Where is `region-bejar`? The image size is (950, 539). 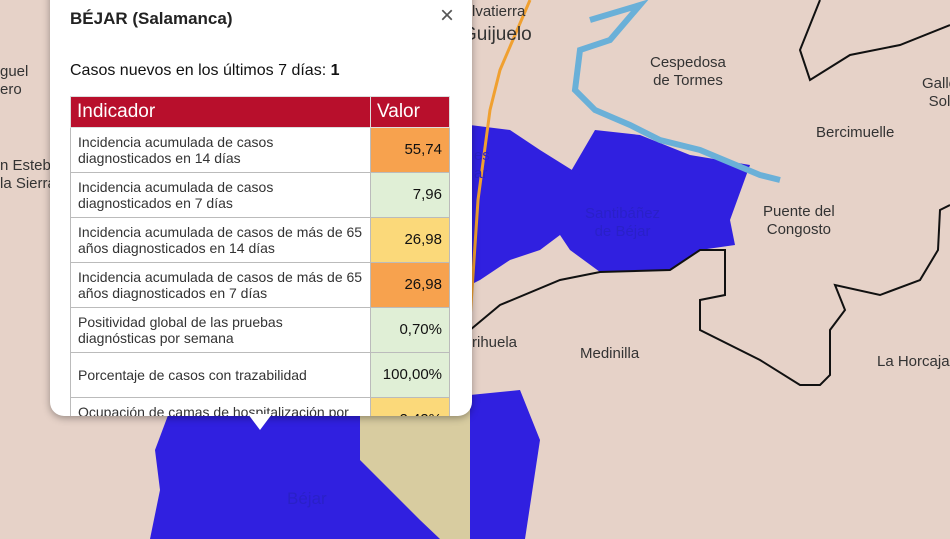 region-bejar is located at coordinates (295, 474).